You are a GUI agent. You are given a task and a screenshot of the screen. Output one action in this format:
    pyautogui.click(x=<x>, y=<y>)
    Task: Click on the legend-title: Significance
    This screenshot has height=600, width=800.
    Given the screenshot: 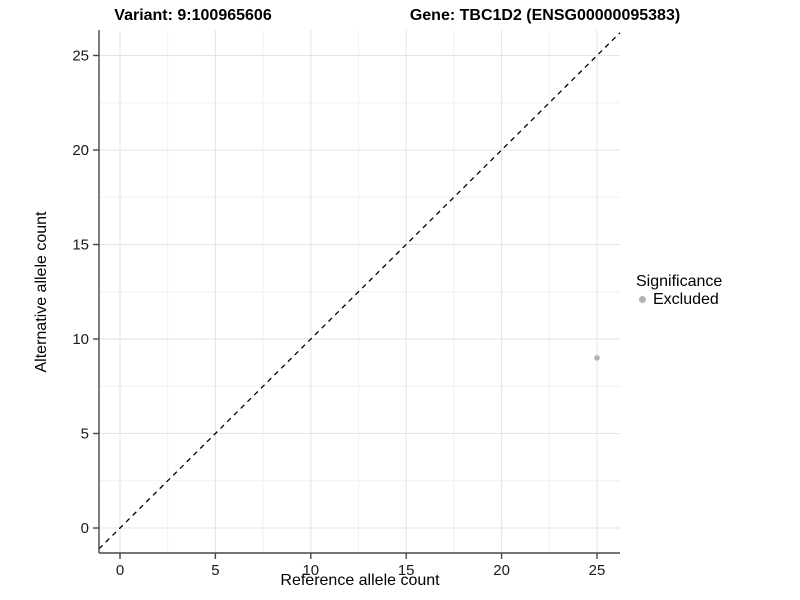 What is the action you would take?
    pyautogui.click(x=679, y=281)
    